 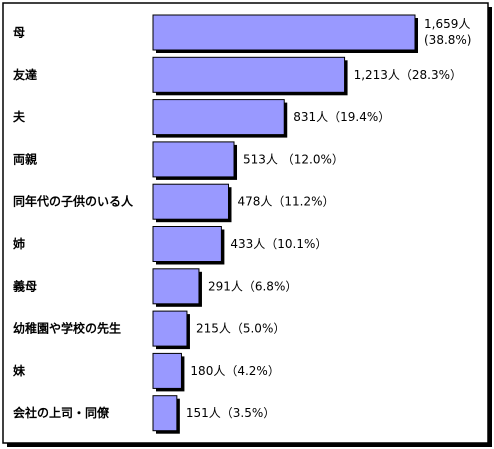 I want to click on value-label: 513人 （12.0%）, so click(x=293, y=159).